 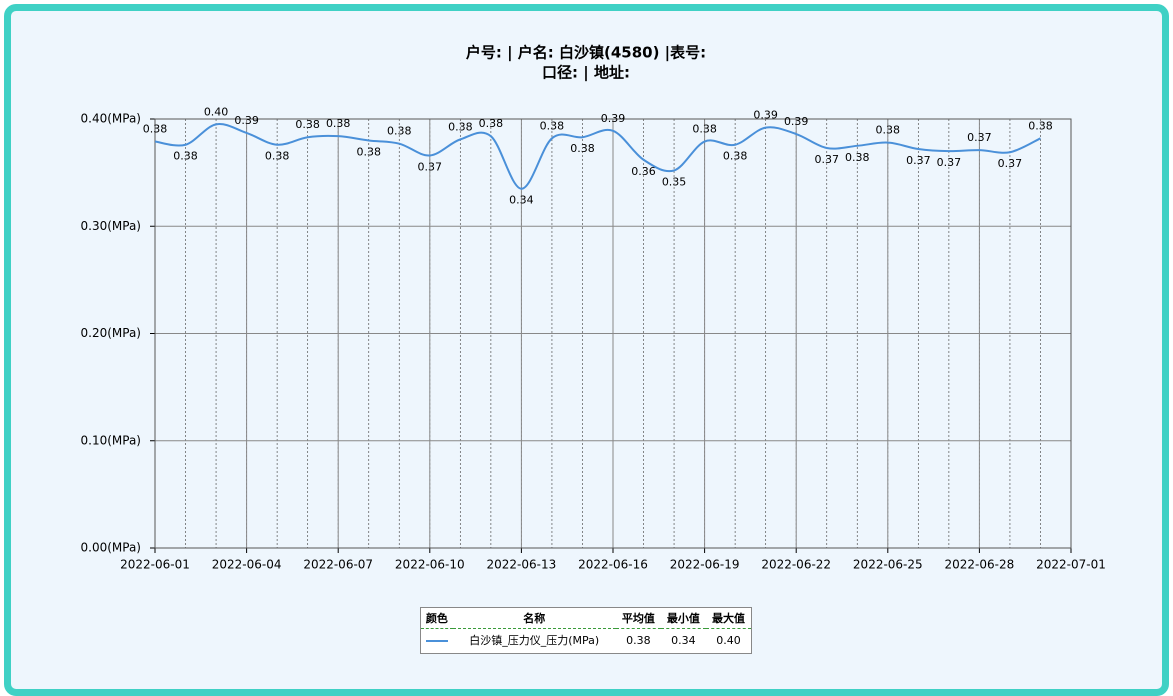 What do you see at coordinates (534, 640) in the screenshot?
I see `legend-series-name: 白沙镇_压力仪_压力(MPa)` at bounding box center [534, 640].